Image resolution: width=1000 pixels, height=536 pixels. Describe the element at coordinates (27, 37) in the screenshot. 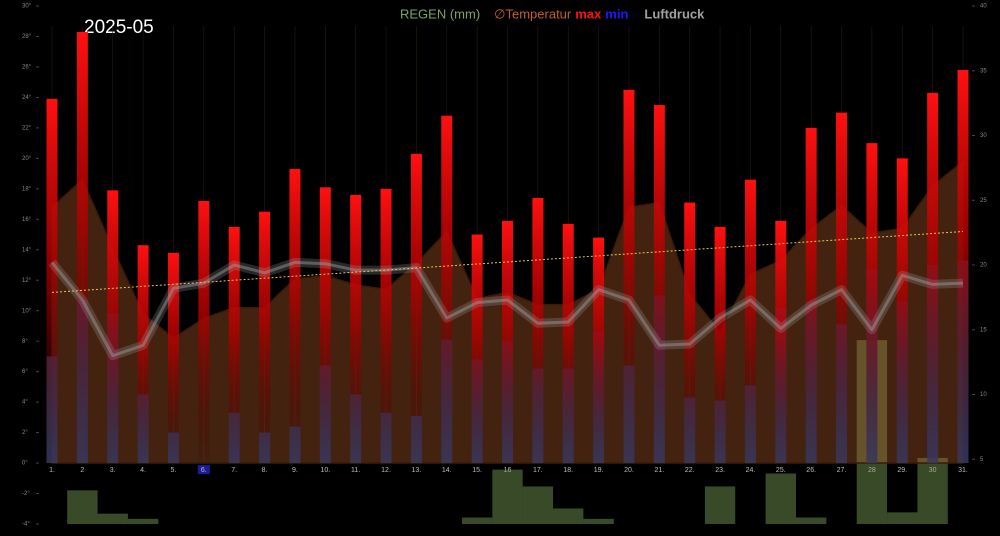

I see `y-tick-label: 28°` at that location.